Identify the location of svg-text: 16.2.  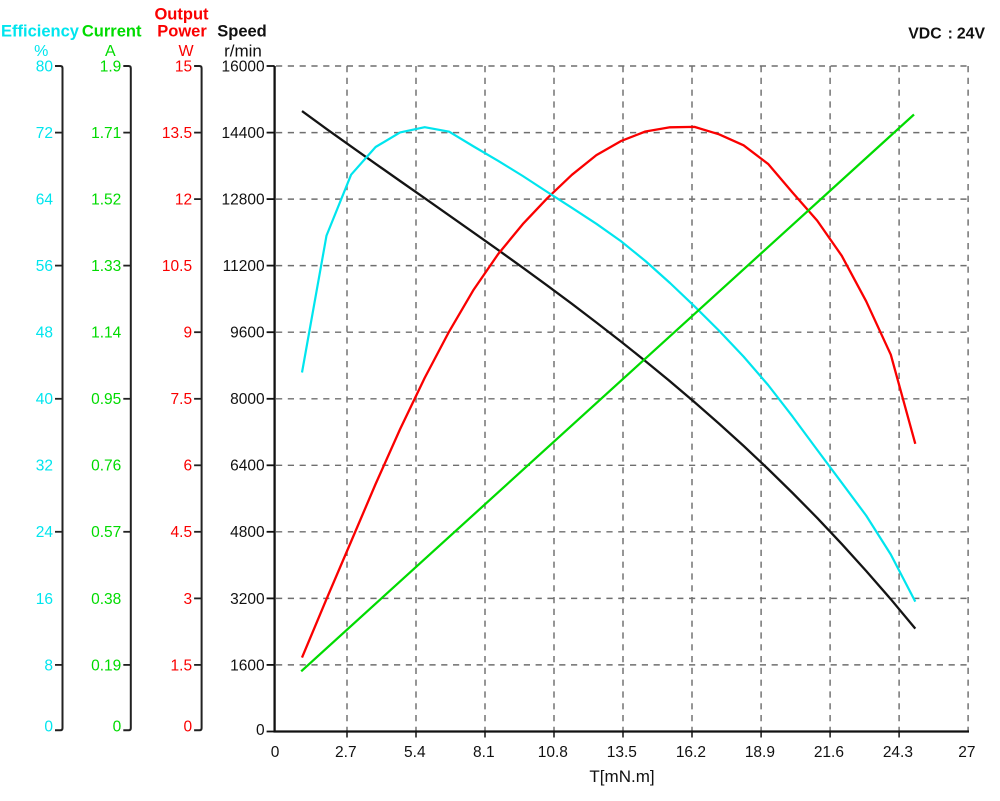
(691, 752).